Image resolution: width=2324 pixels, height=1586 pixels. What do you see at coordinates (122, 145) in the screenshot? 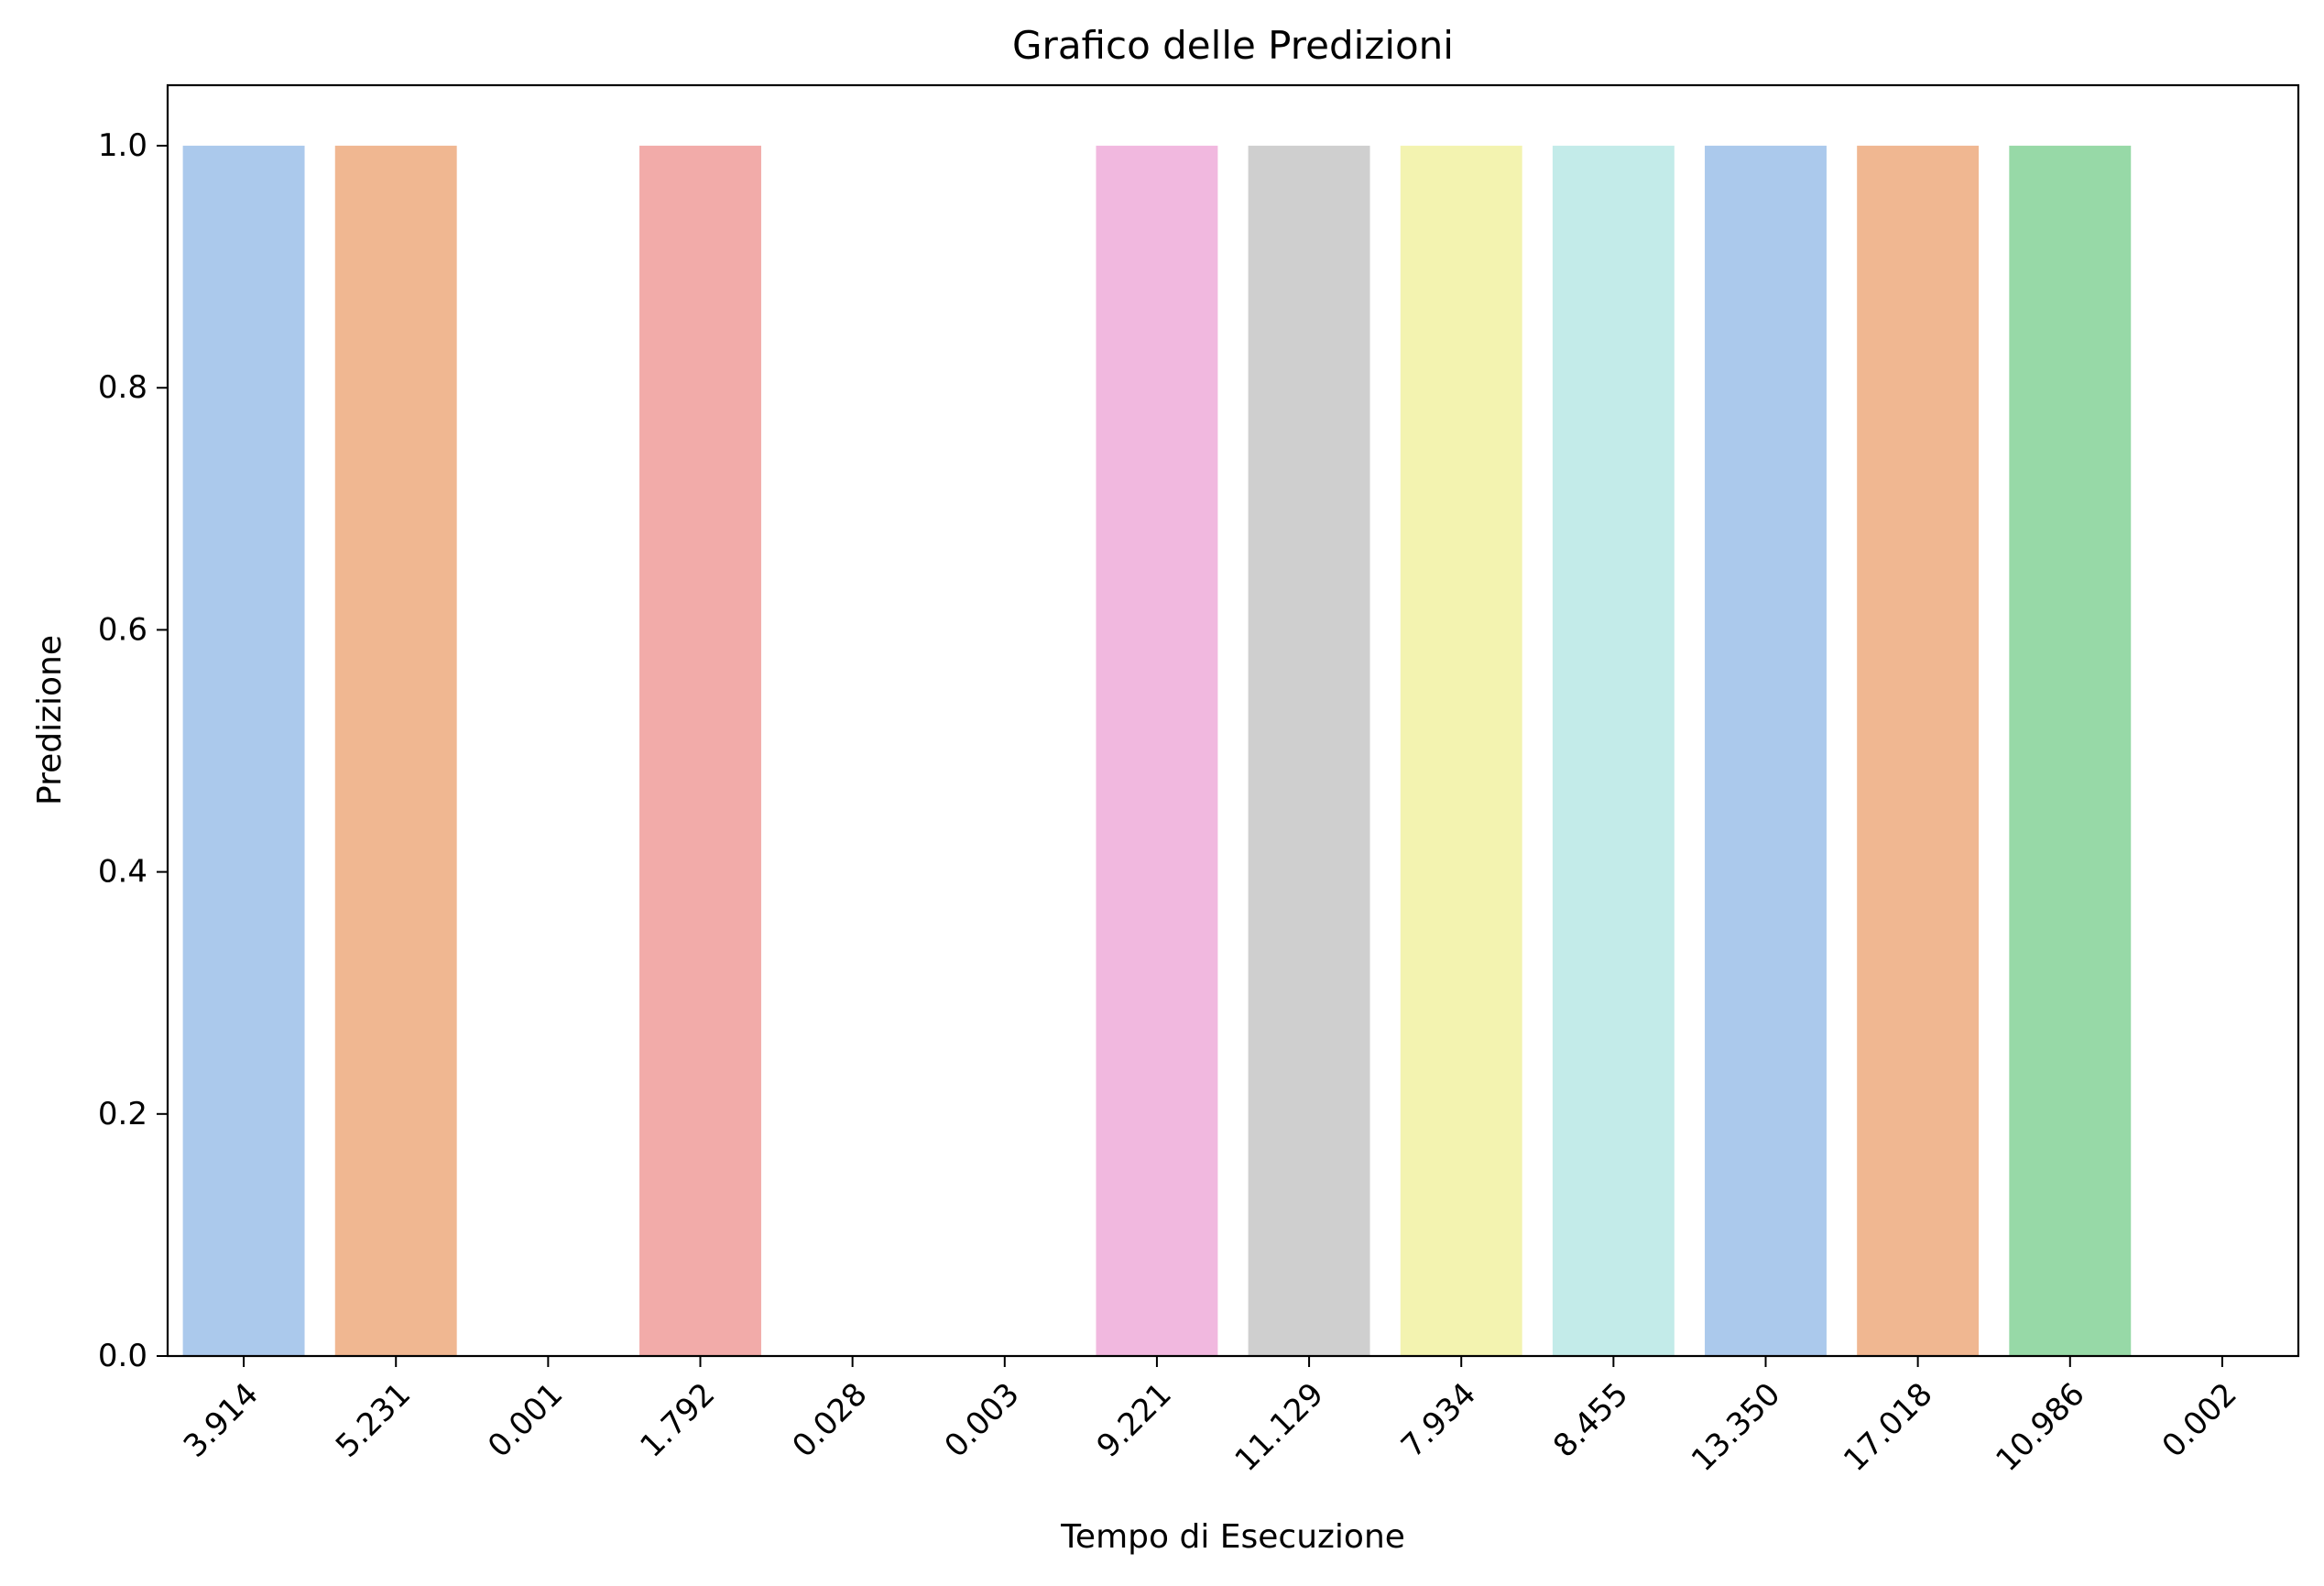
I see `y-tick-label-5: 1.0` at bounding box center [122, 145].